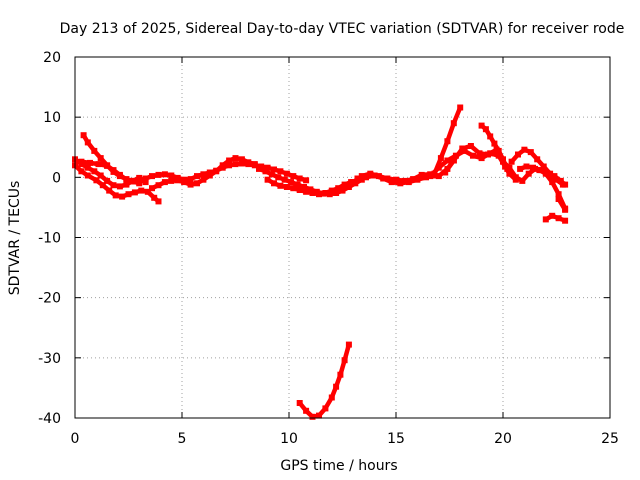 The height and width of the screenshot is (480, 640). What do you see at coordinates (49, 239) in the screenshot?
I see `y-tick-label: -10` at bounding box center [49, 239].